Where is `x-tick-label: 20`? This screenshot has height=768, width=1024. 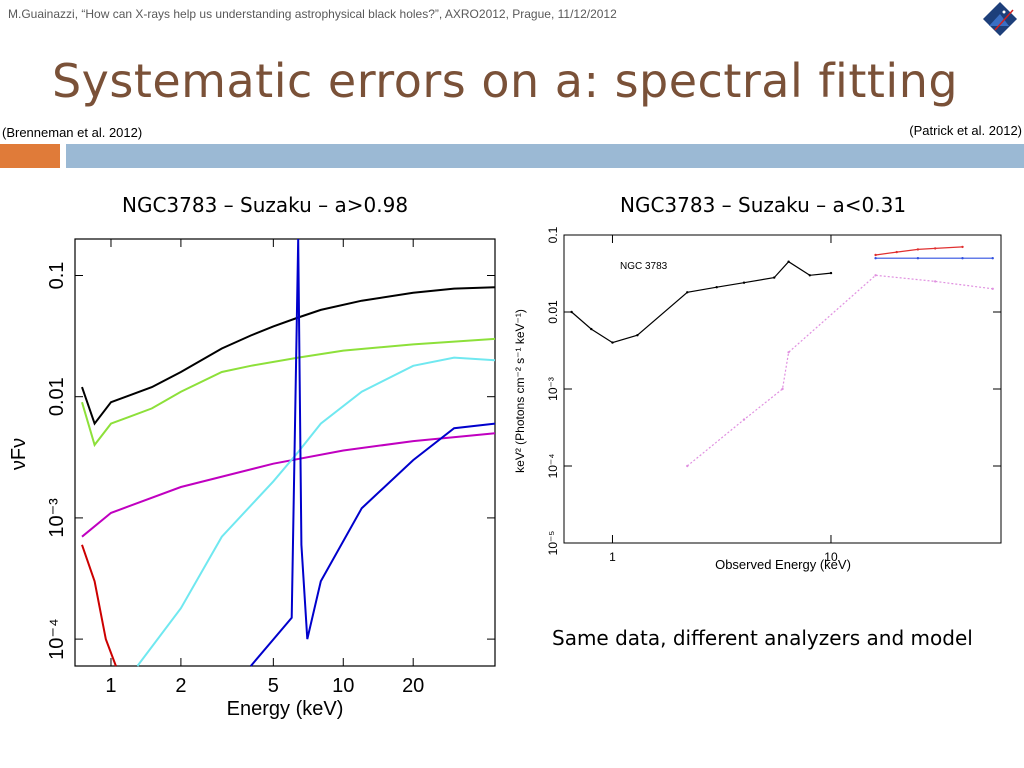 x-tick-label: 20 is located at coordinates (413, 686).